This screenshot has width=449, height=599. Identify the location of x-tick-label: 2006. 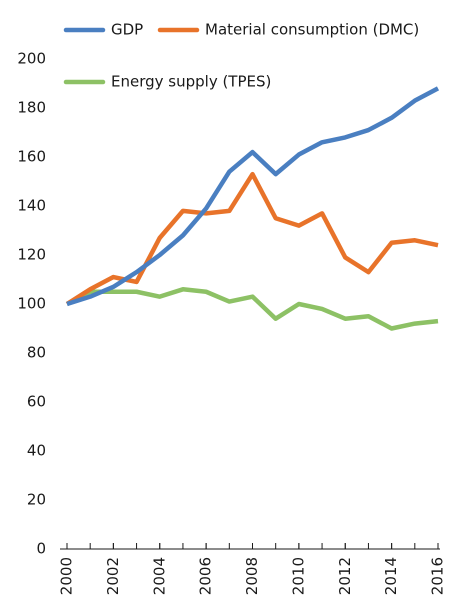
(206, 576).